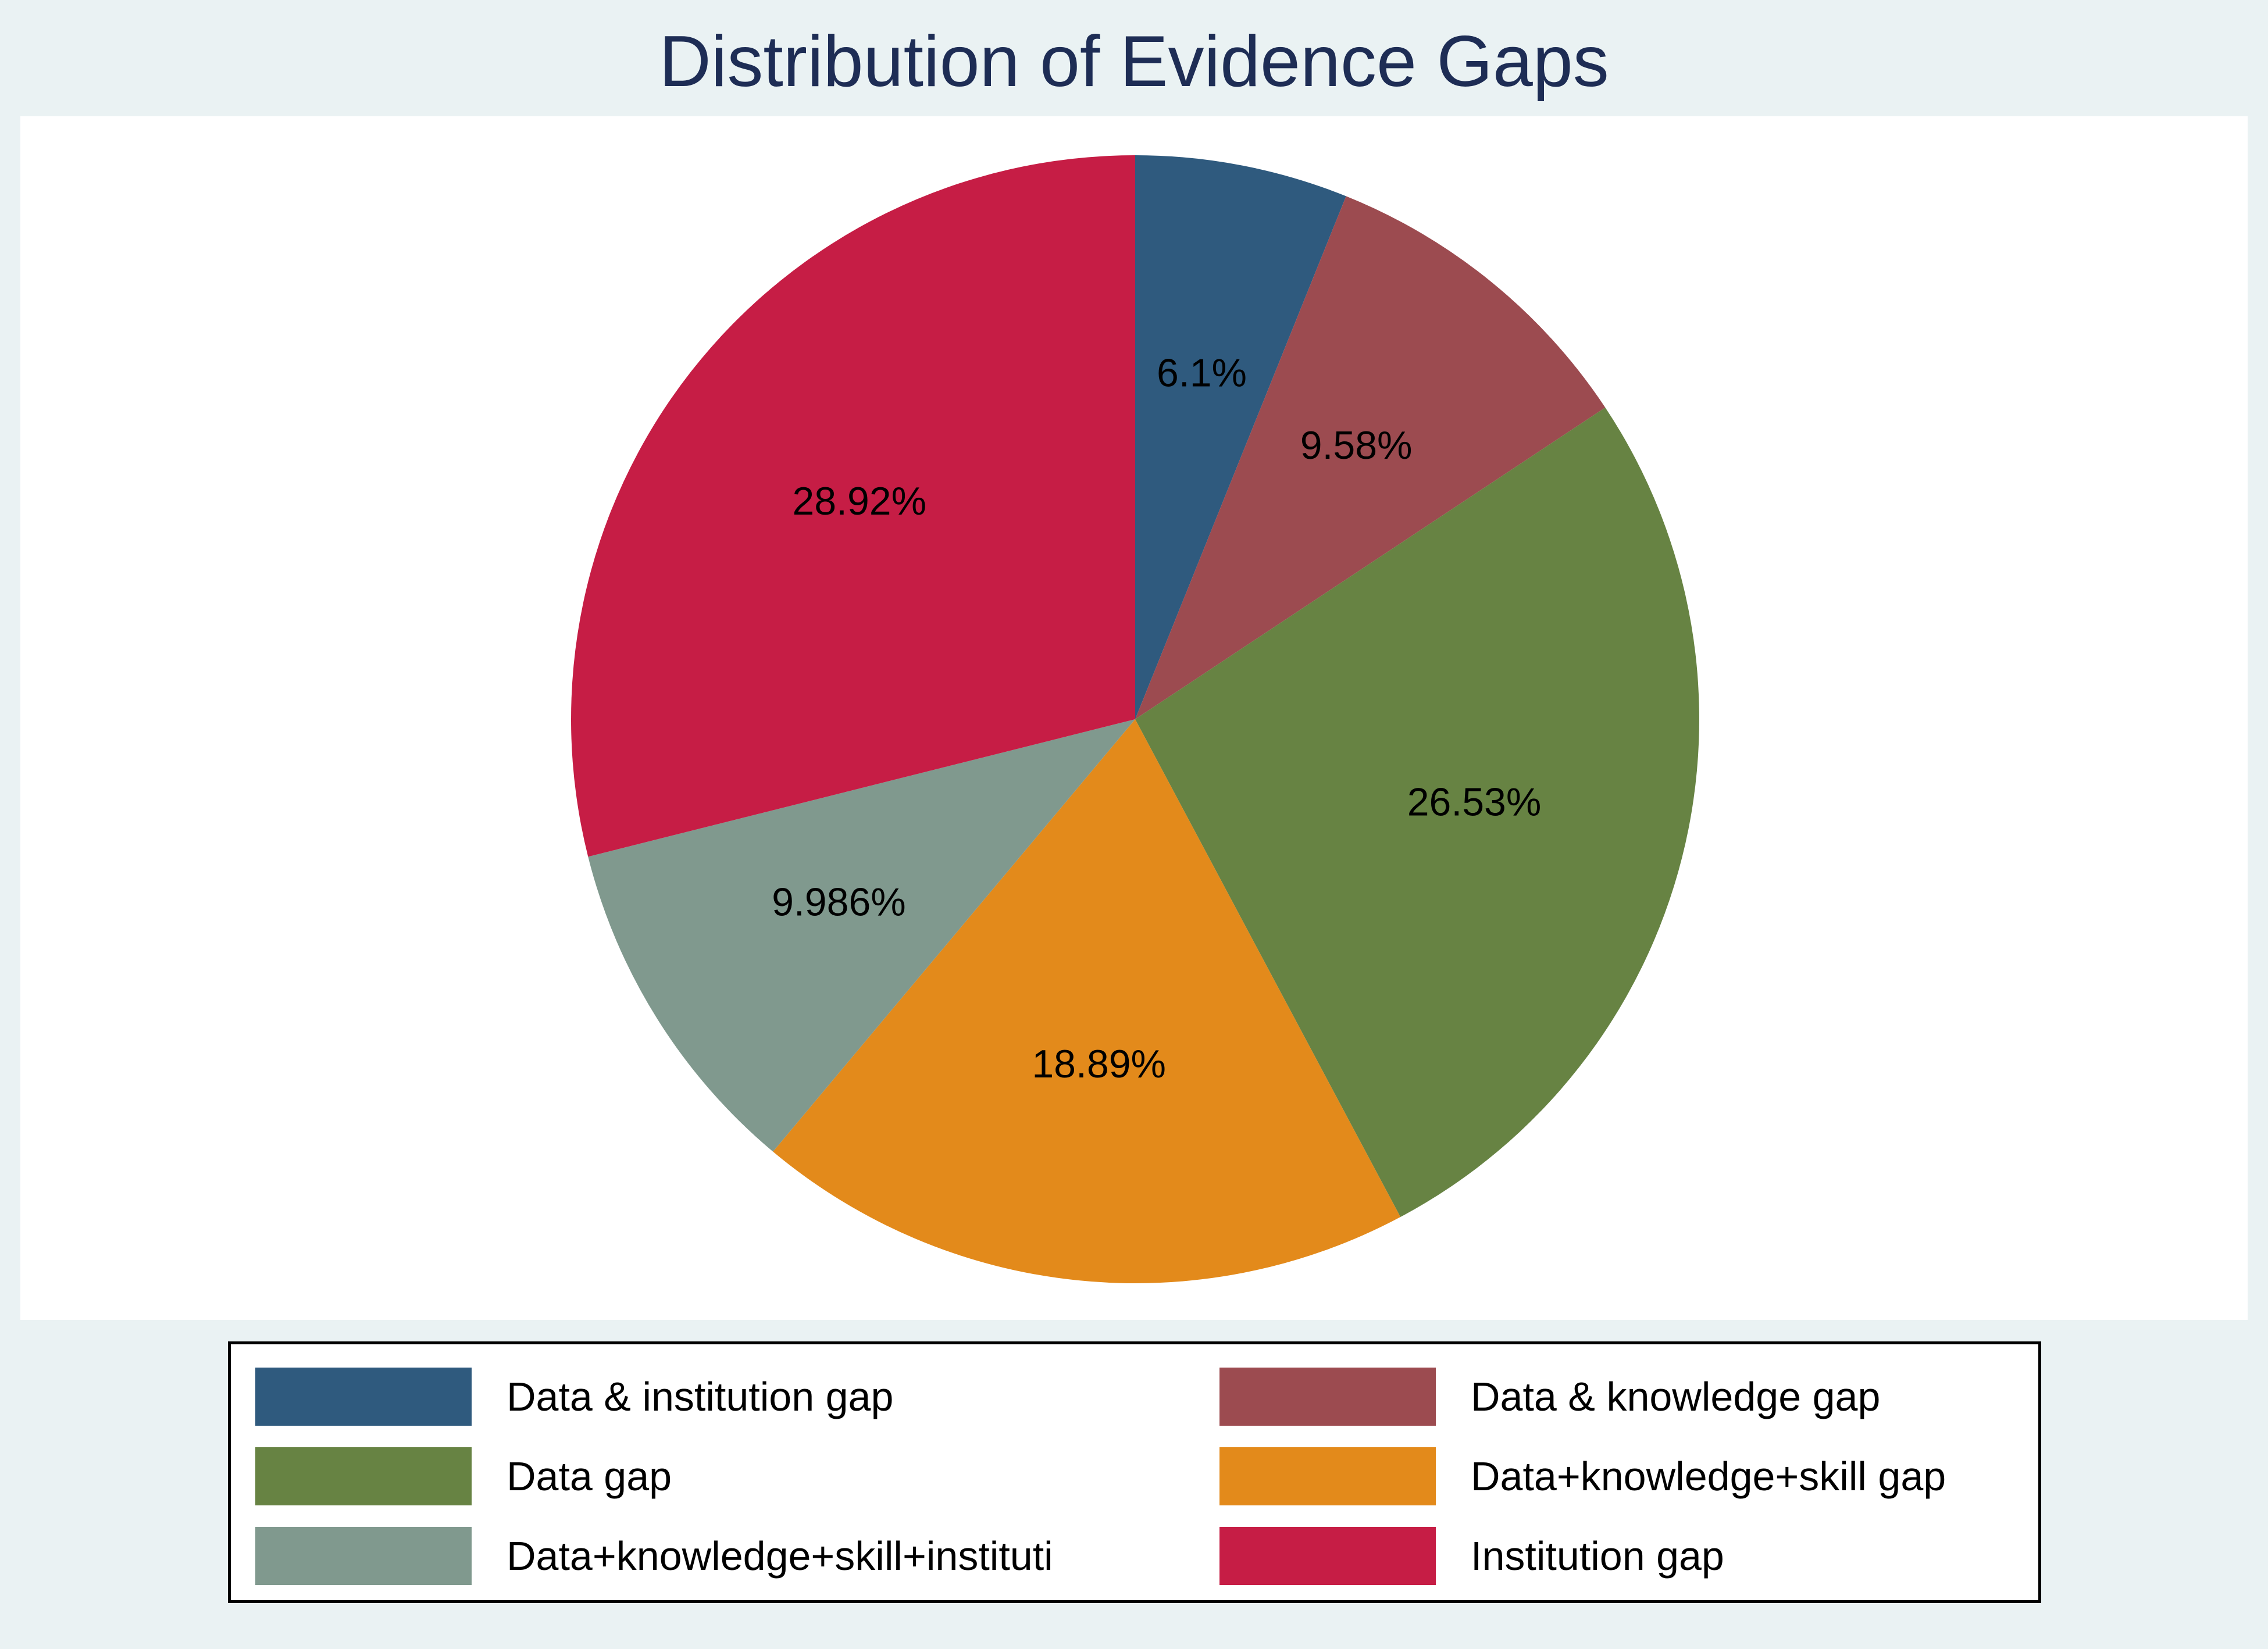 This screenshot has width=2268, height=1649. What do you see at coordinates (1598, 1556) in the screenshot?
I see `legend-label-5: Institution gap` at bounding box center [1598, 1556].